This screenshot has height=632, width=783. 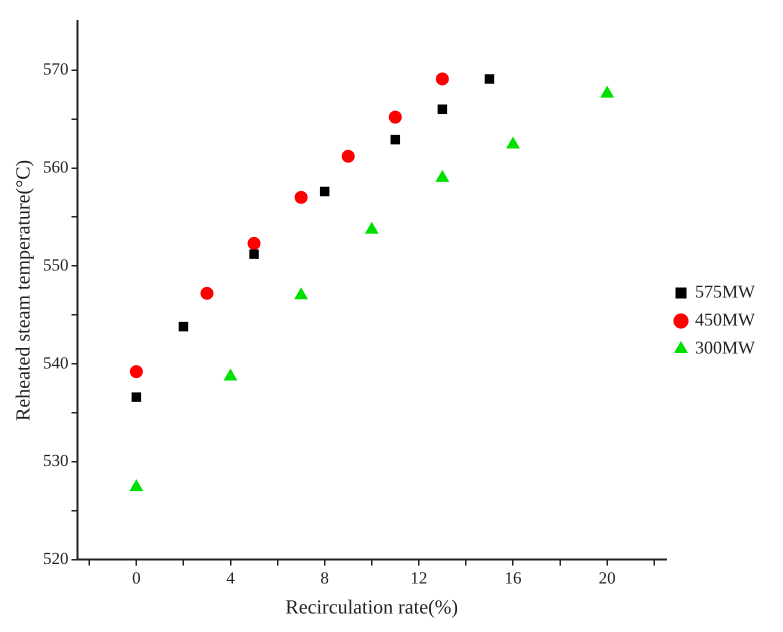 I want to click on y-tick-label: 560, so click(x=55, y=167).